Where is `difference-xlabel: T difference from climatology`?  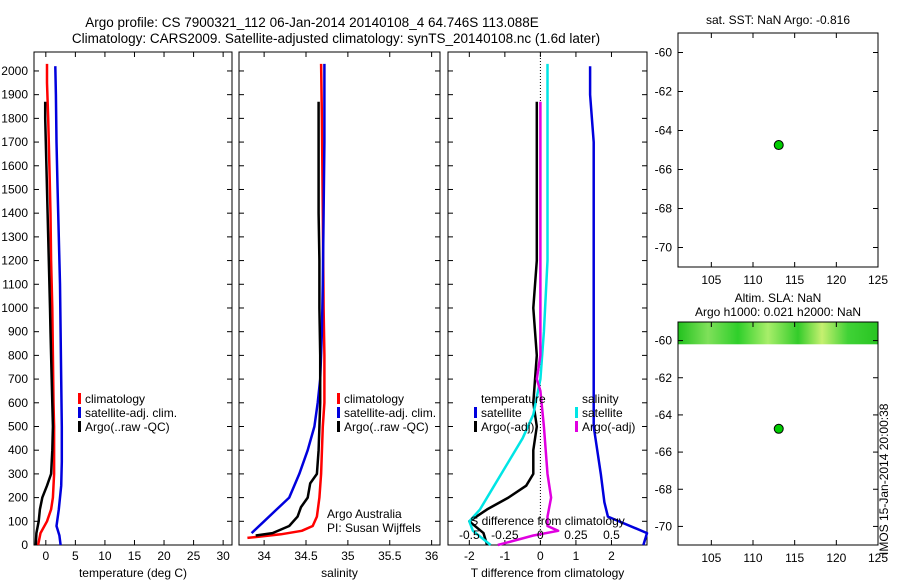 difference-xlabel: T difference from climatology is located at coordinates (548, 573).